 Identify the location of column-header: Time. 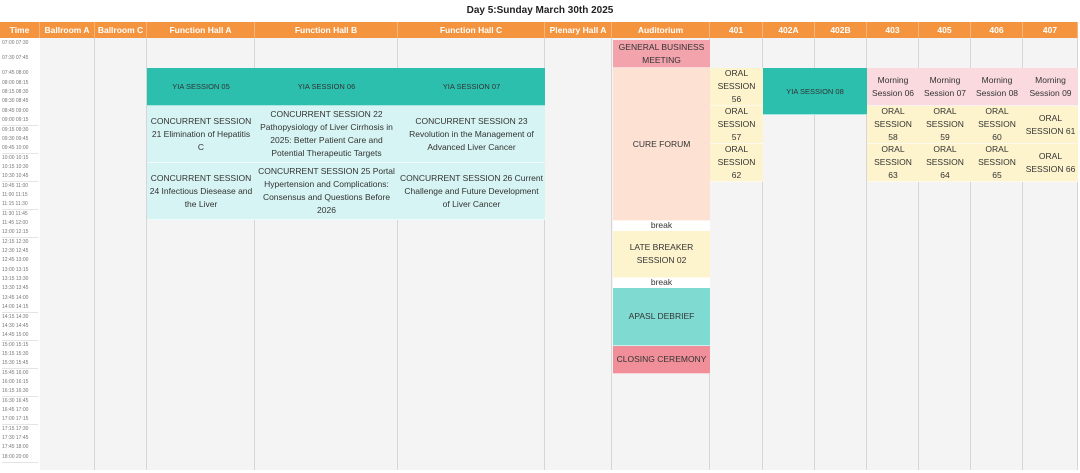
(20, 30).